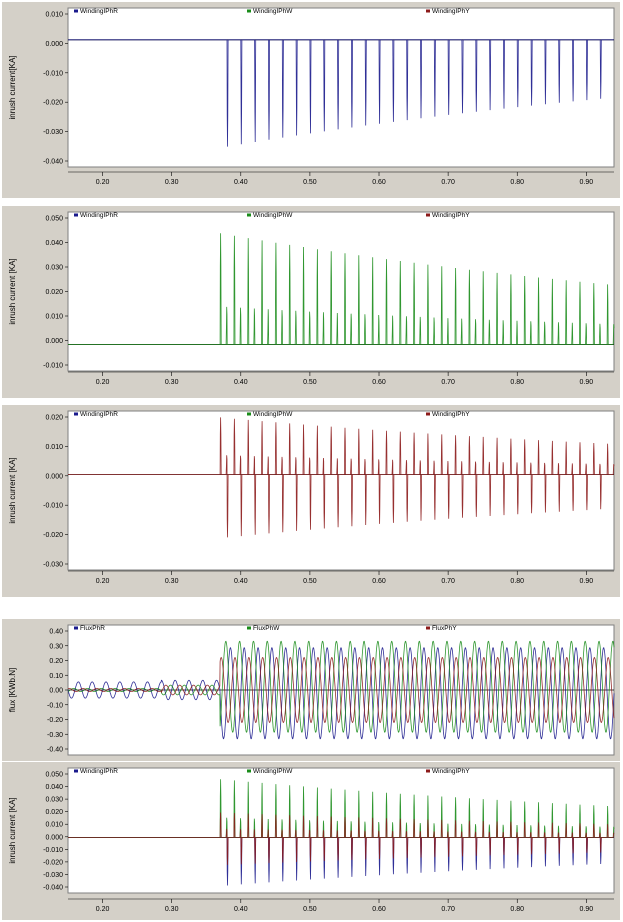  I want to click on series-line-WindingIPhY, so click(341, 838).